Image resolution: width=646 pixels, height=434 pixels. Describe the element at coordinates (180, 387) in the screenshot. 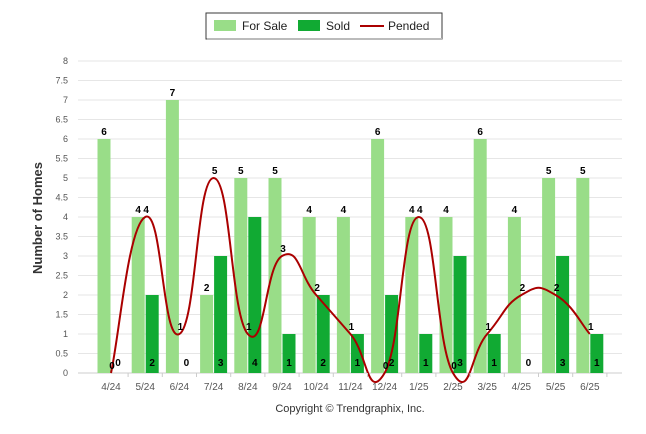

I see `x-tick-label: 6/24` at that location.